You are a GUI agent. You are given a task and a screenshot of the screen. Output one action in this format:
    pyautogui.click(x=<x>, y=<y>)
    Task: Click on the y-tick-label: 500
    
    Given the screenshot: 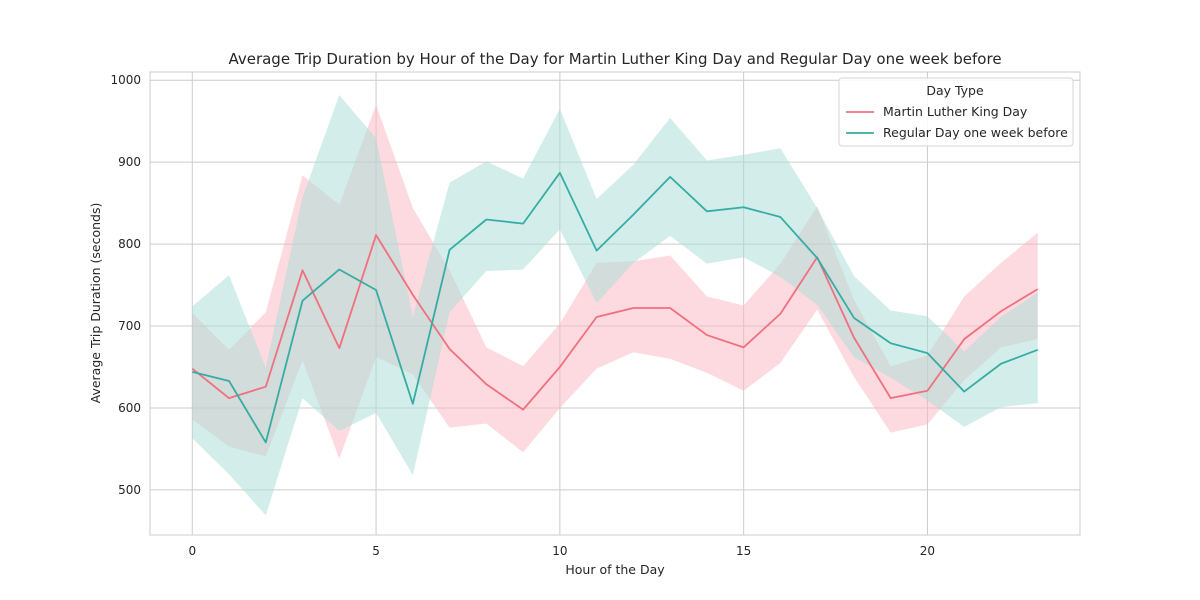 What is the action you would take?
    pyautogui.click(x=129, y=490)
    